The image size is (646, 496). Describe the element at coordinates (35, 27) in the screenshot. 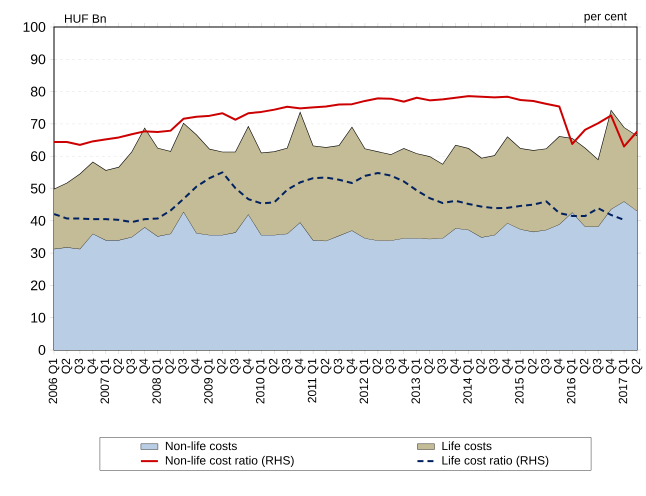

I see `y-tick-label: 100` at that location.